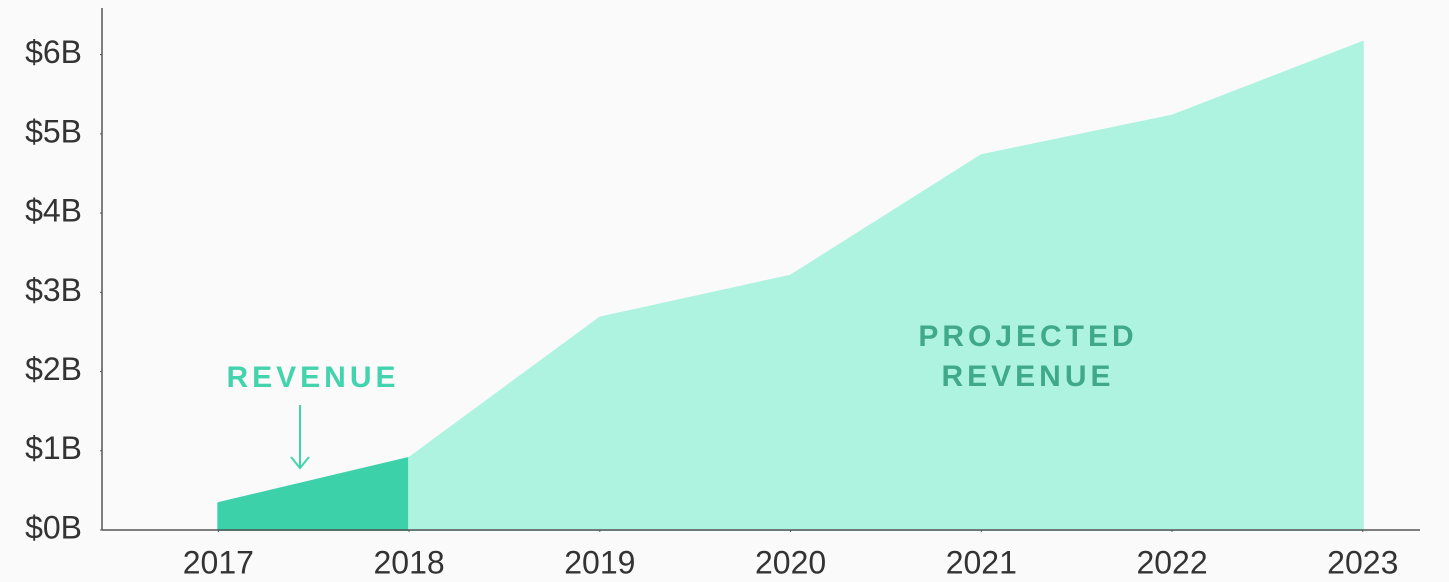 The height and width of the screenshot is (582, 1449). Describe the element at coordinates (53, 527) in the screenshot. I see `y-tick-label: $0B` at that location.